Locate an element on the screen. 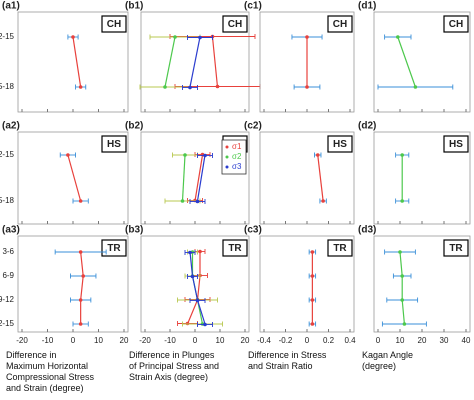 The image size is (474, 400). x-tick-label: -0.4 is located at coordinates (264, 340).